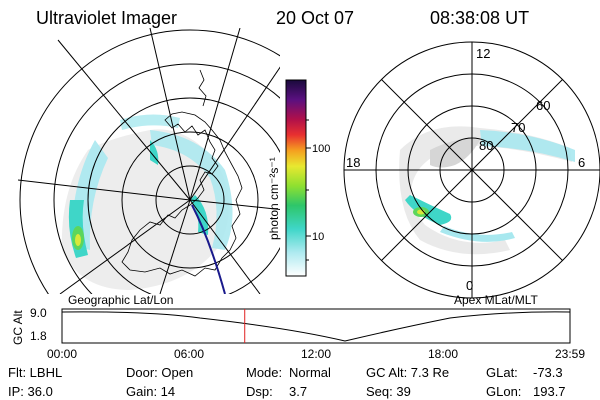 Image resolution: width=600 pixels, height=400 pixels. I want to click on altitude-xtick-1800: 18:00, so click(443, 354).